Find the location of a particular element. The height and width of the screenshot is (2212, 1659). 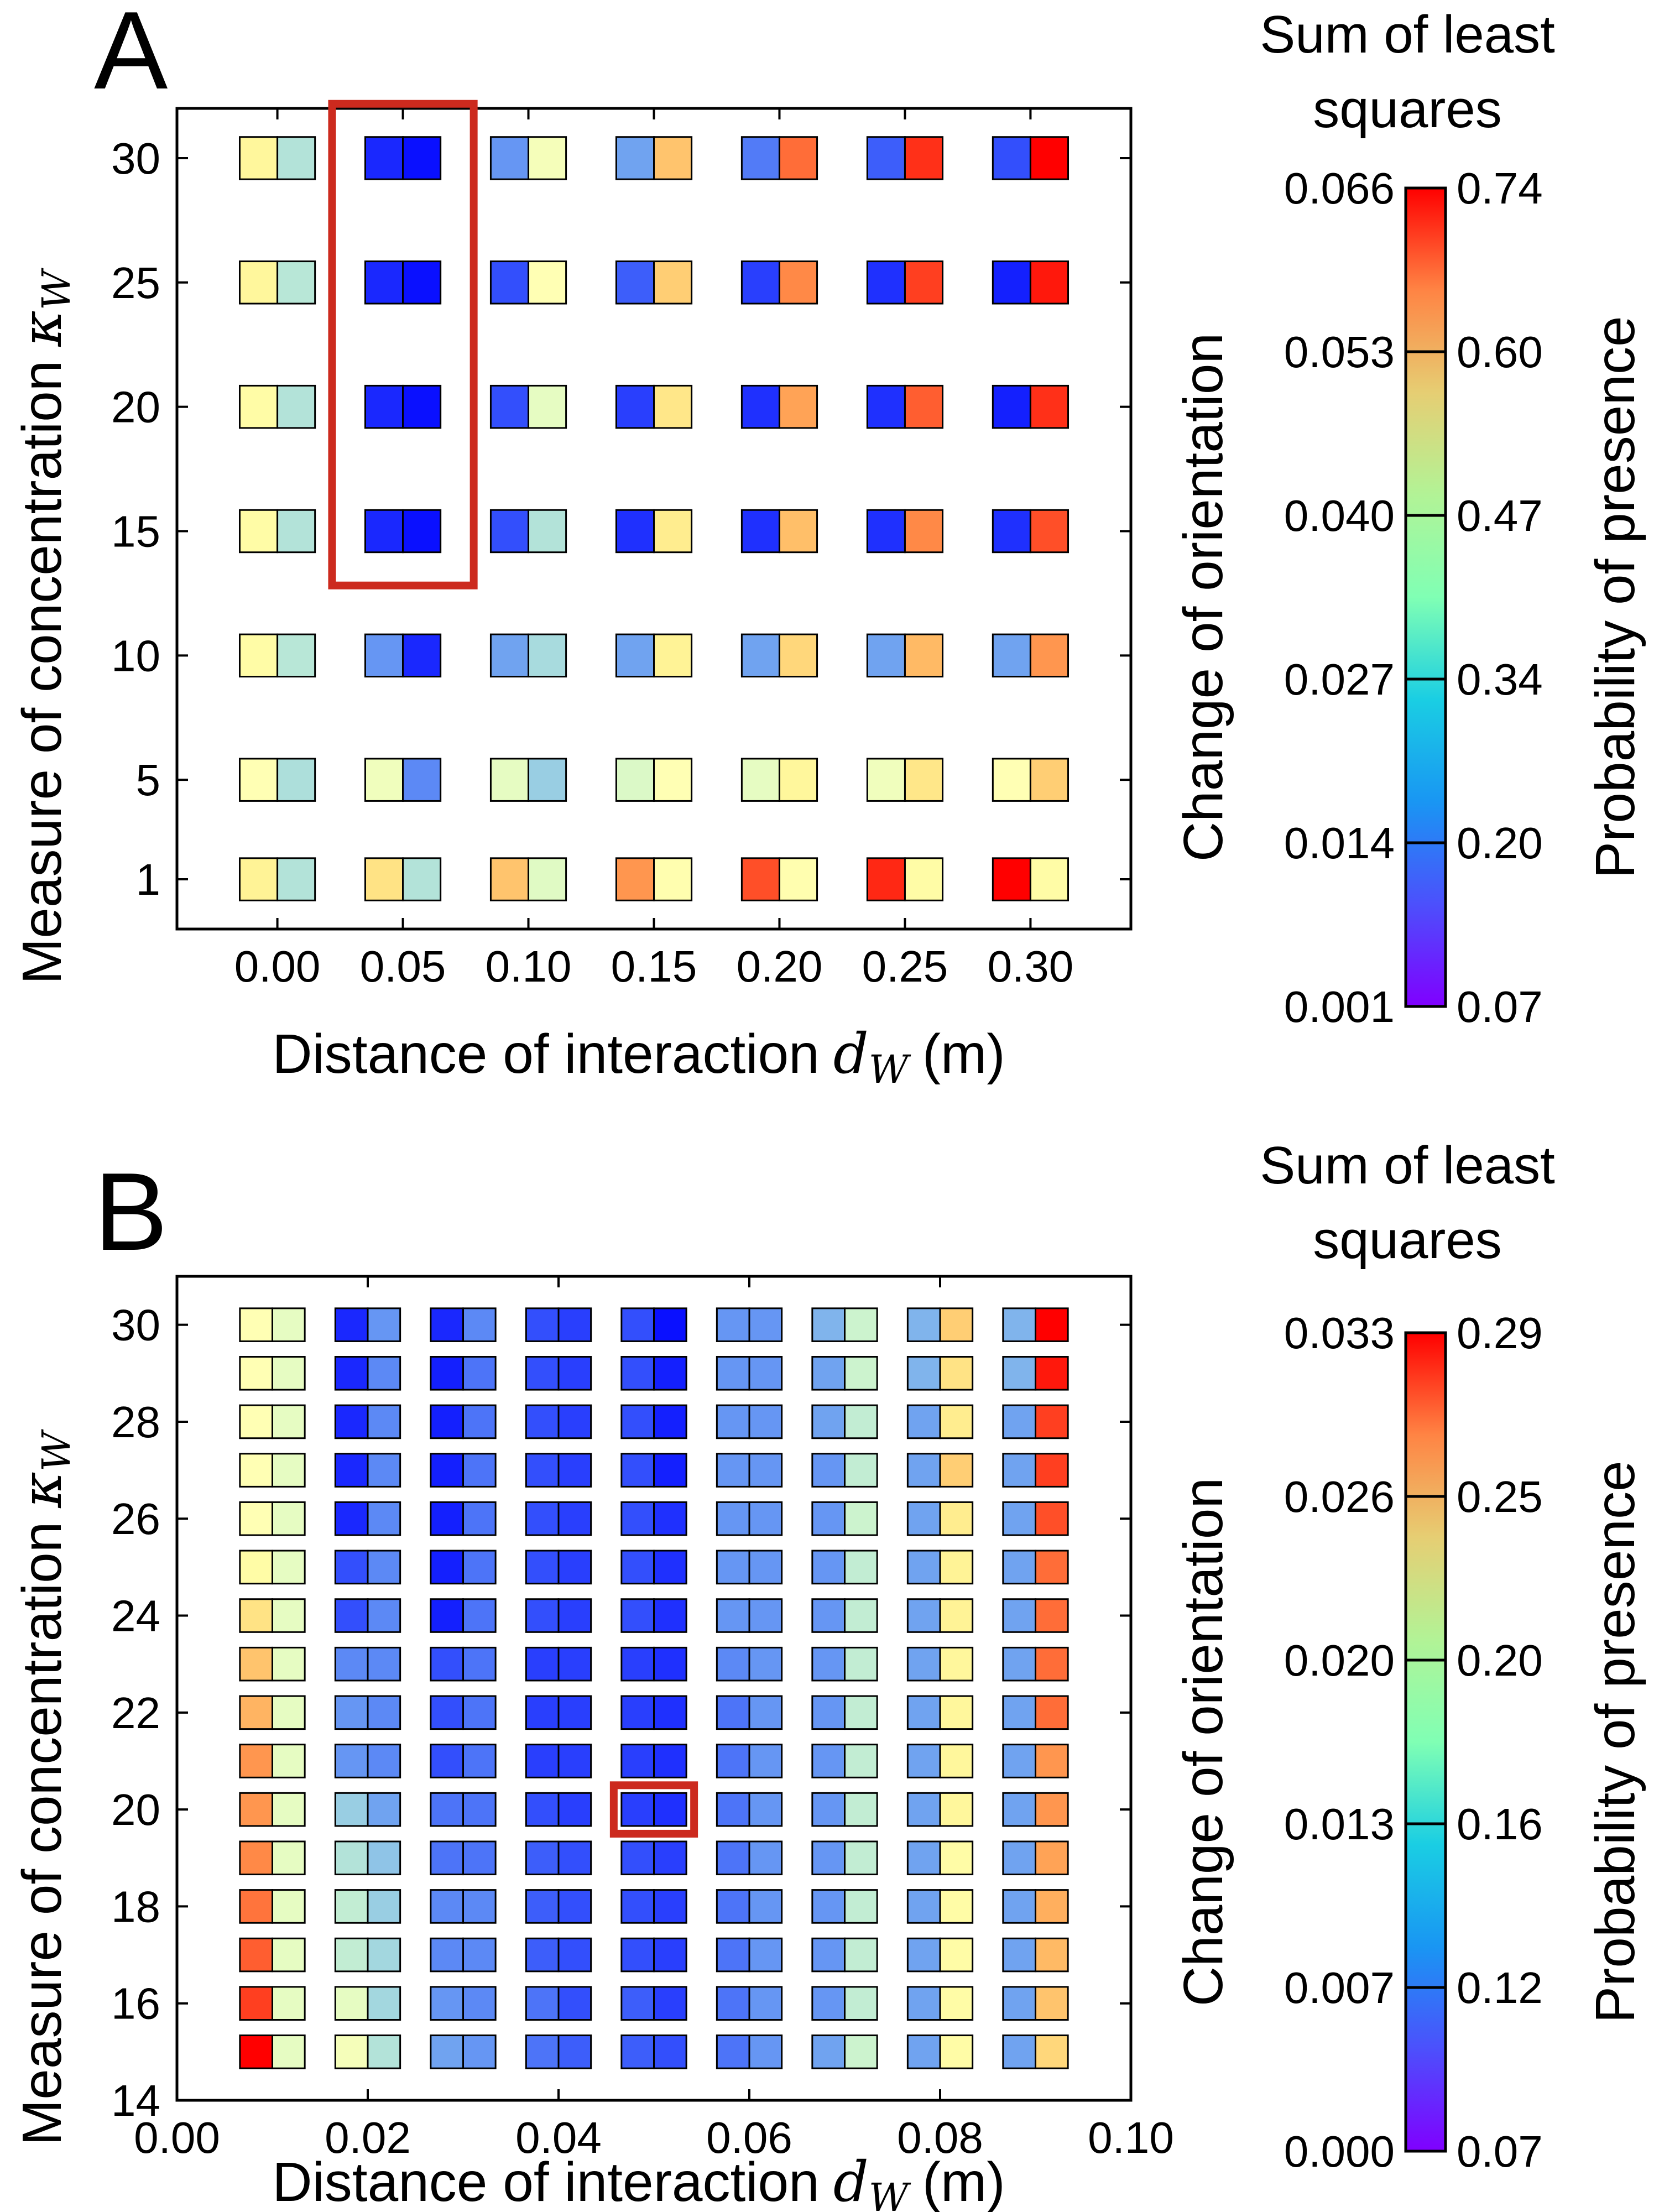

panel-b-ytick-label: 24 is located at coordinates (136, 1617).